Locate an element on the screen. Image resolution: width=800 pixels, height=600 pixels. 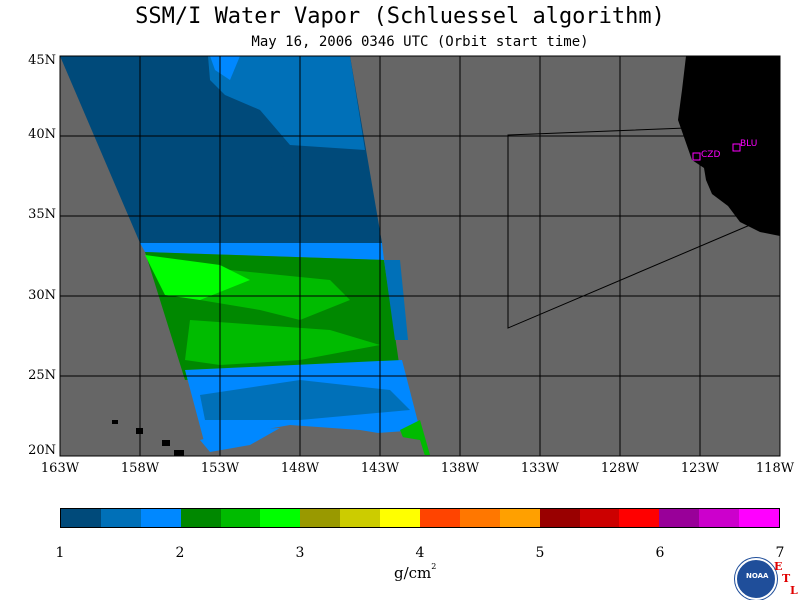
etl-letter-t: T is located at coordinates (786, 578).